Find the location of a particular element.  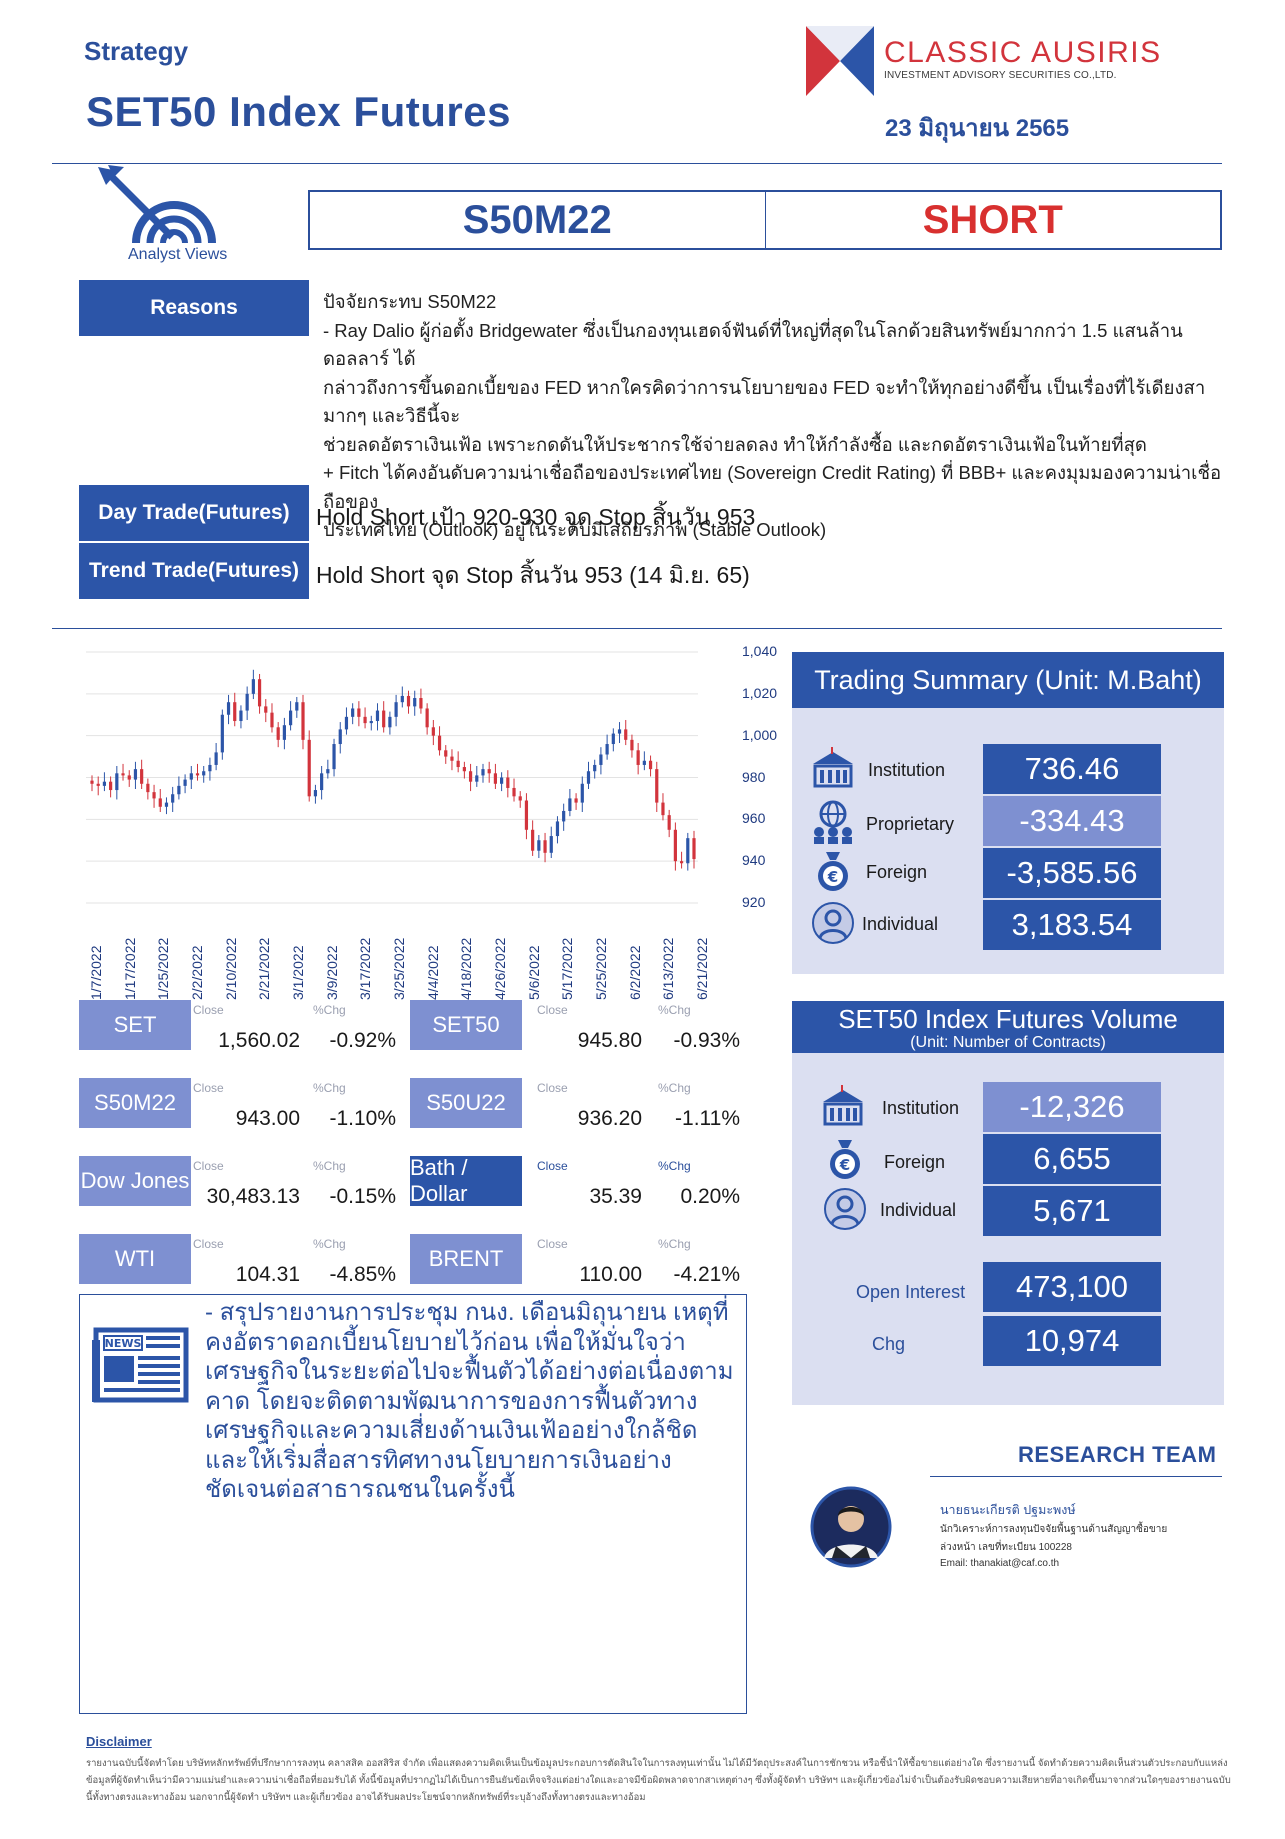

y-tick-label: 960 is located at coordinates (754, 818).